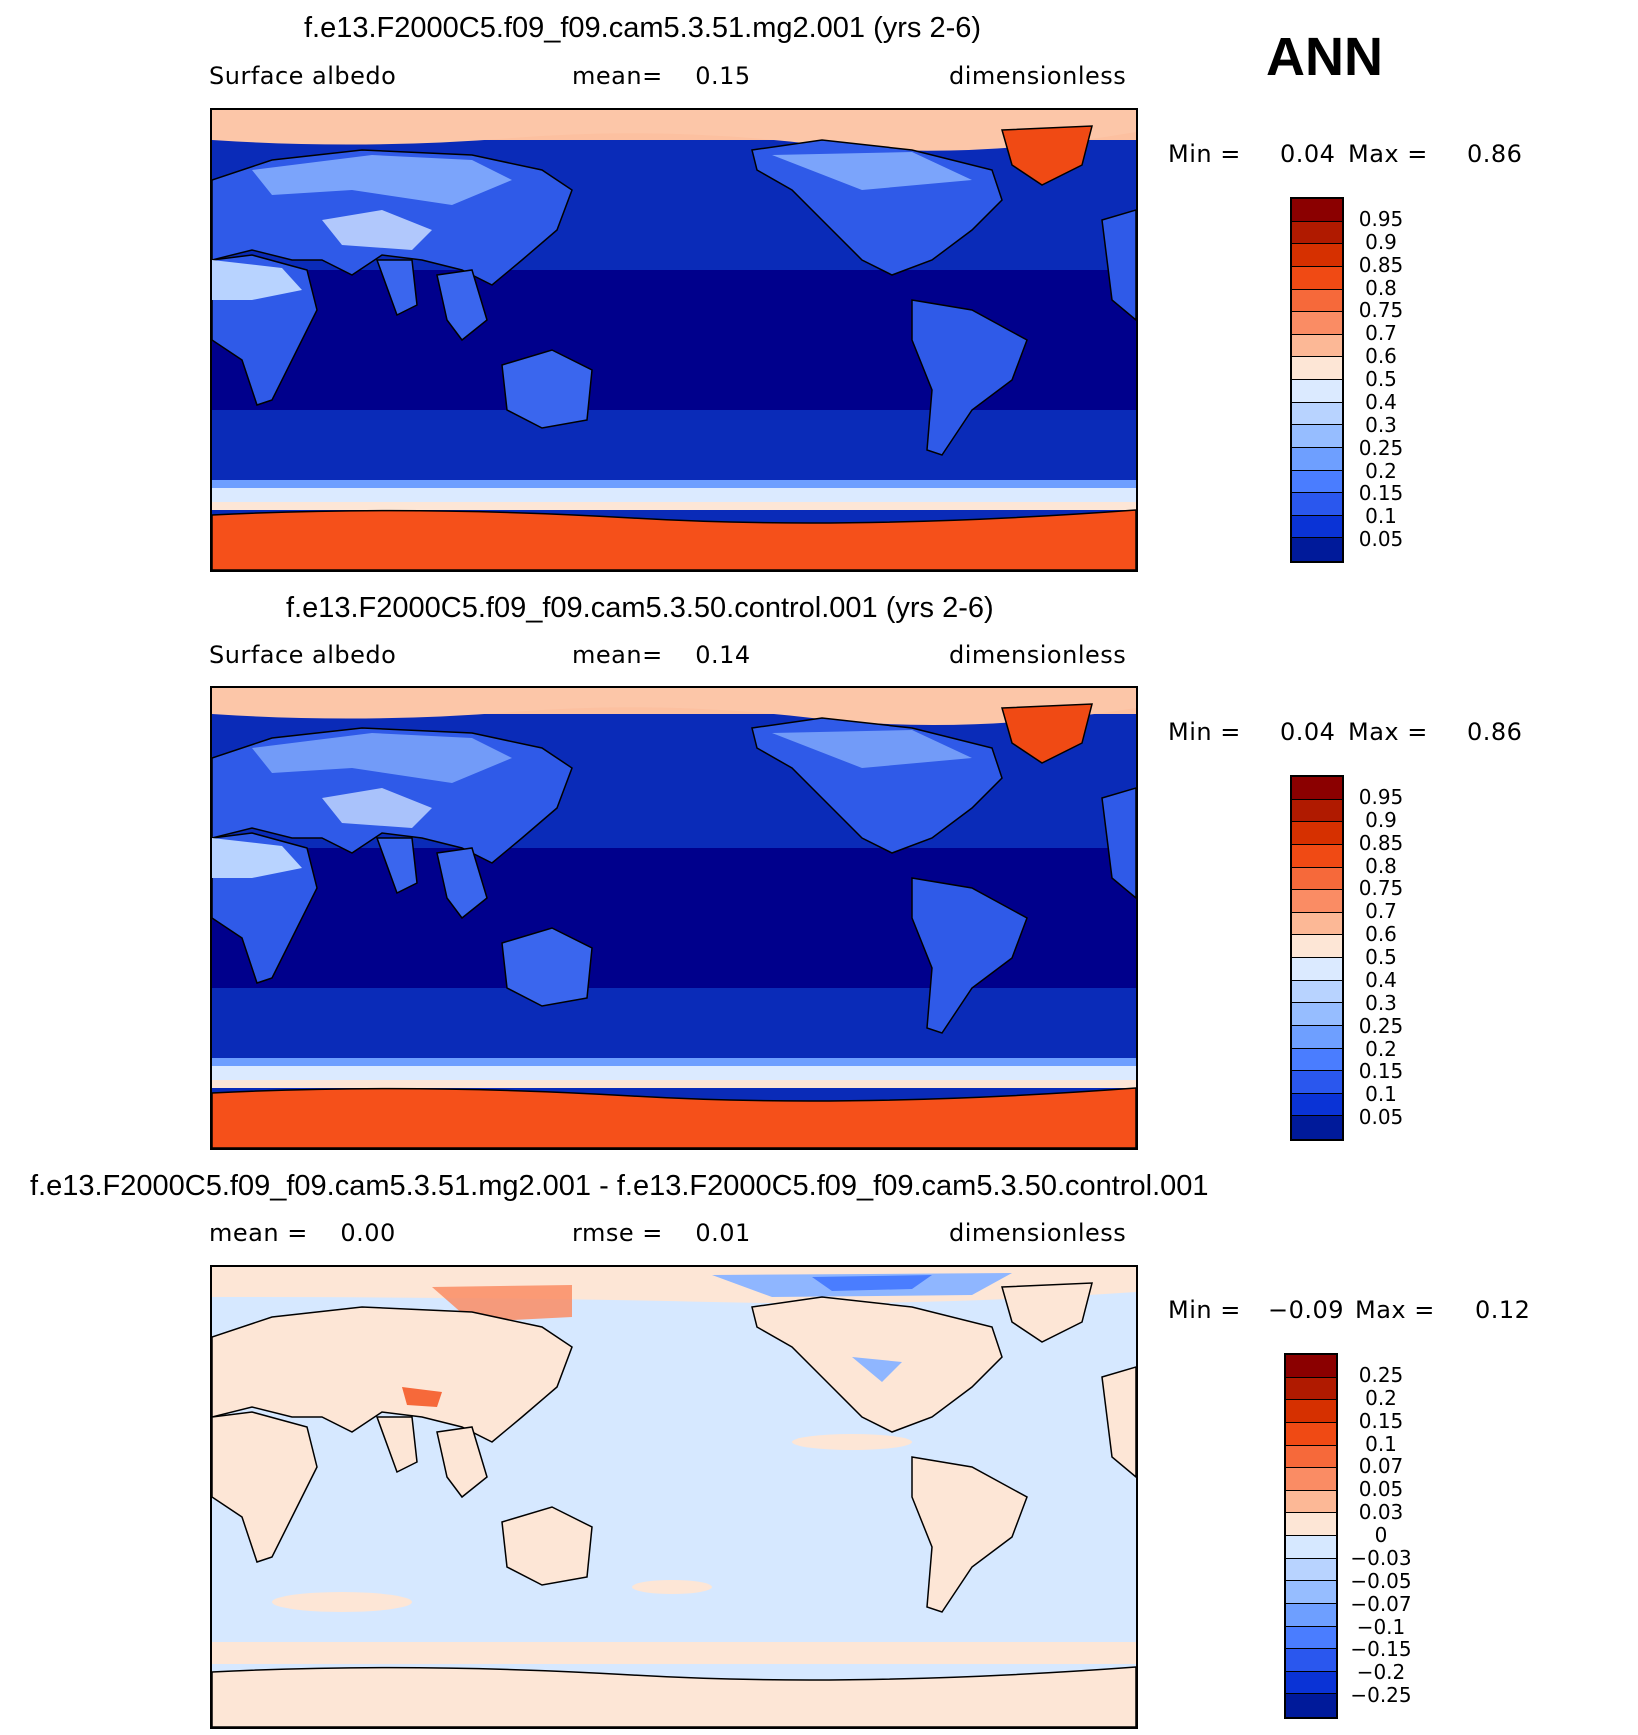  What do you see at coordinates (1386, 0) in the screenshot?
I see `panel-3-colorbar-labels` at bounding box center [1386, 0].